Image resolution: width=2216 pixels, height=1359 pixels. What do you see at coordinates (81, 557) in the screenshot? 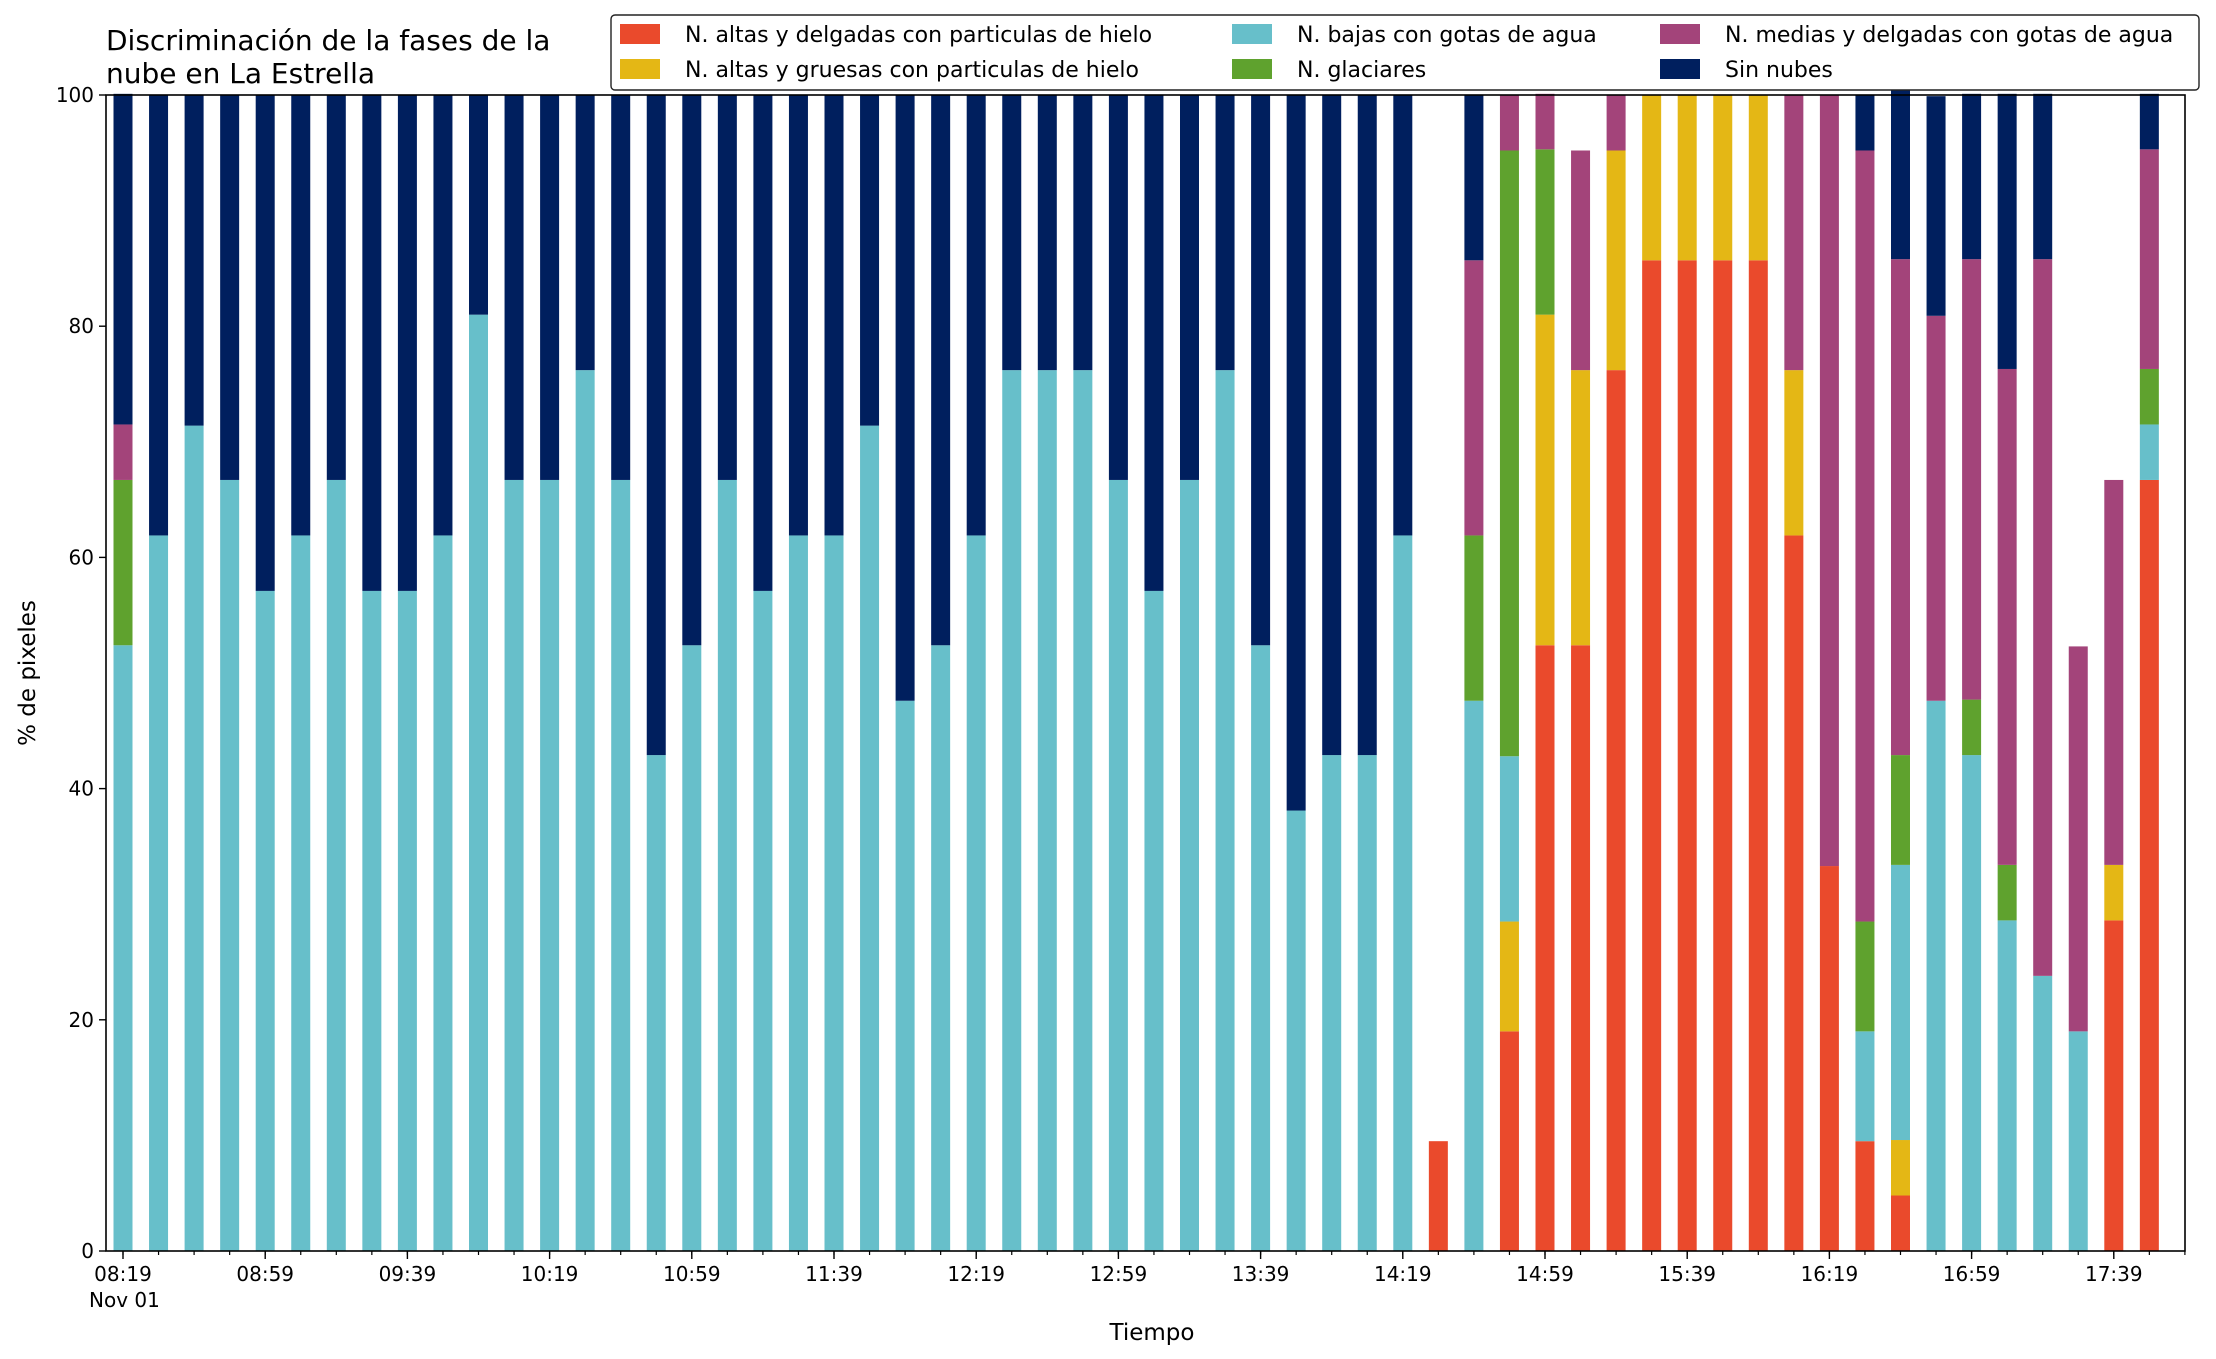
I see `y-tick-label: 60` at bounding box center [81, 557].